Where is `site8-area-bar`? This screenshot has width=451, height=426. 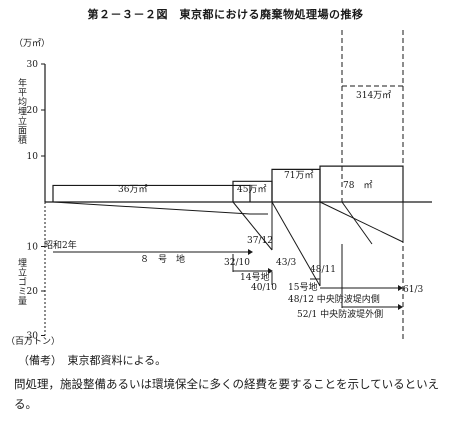
site8-area-bar is located at coordinates (151, 193).